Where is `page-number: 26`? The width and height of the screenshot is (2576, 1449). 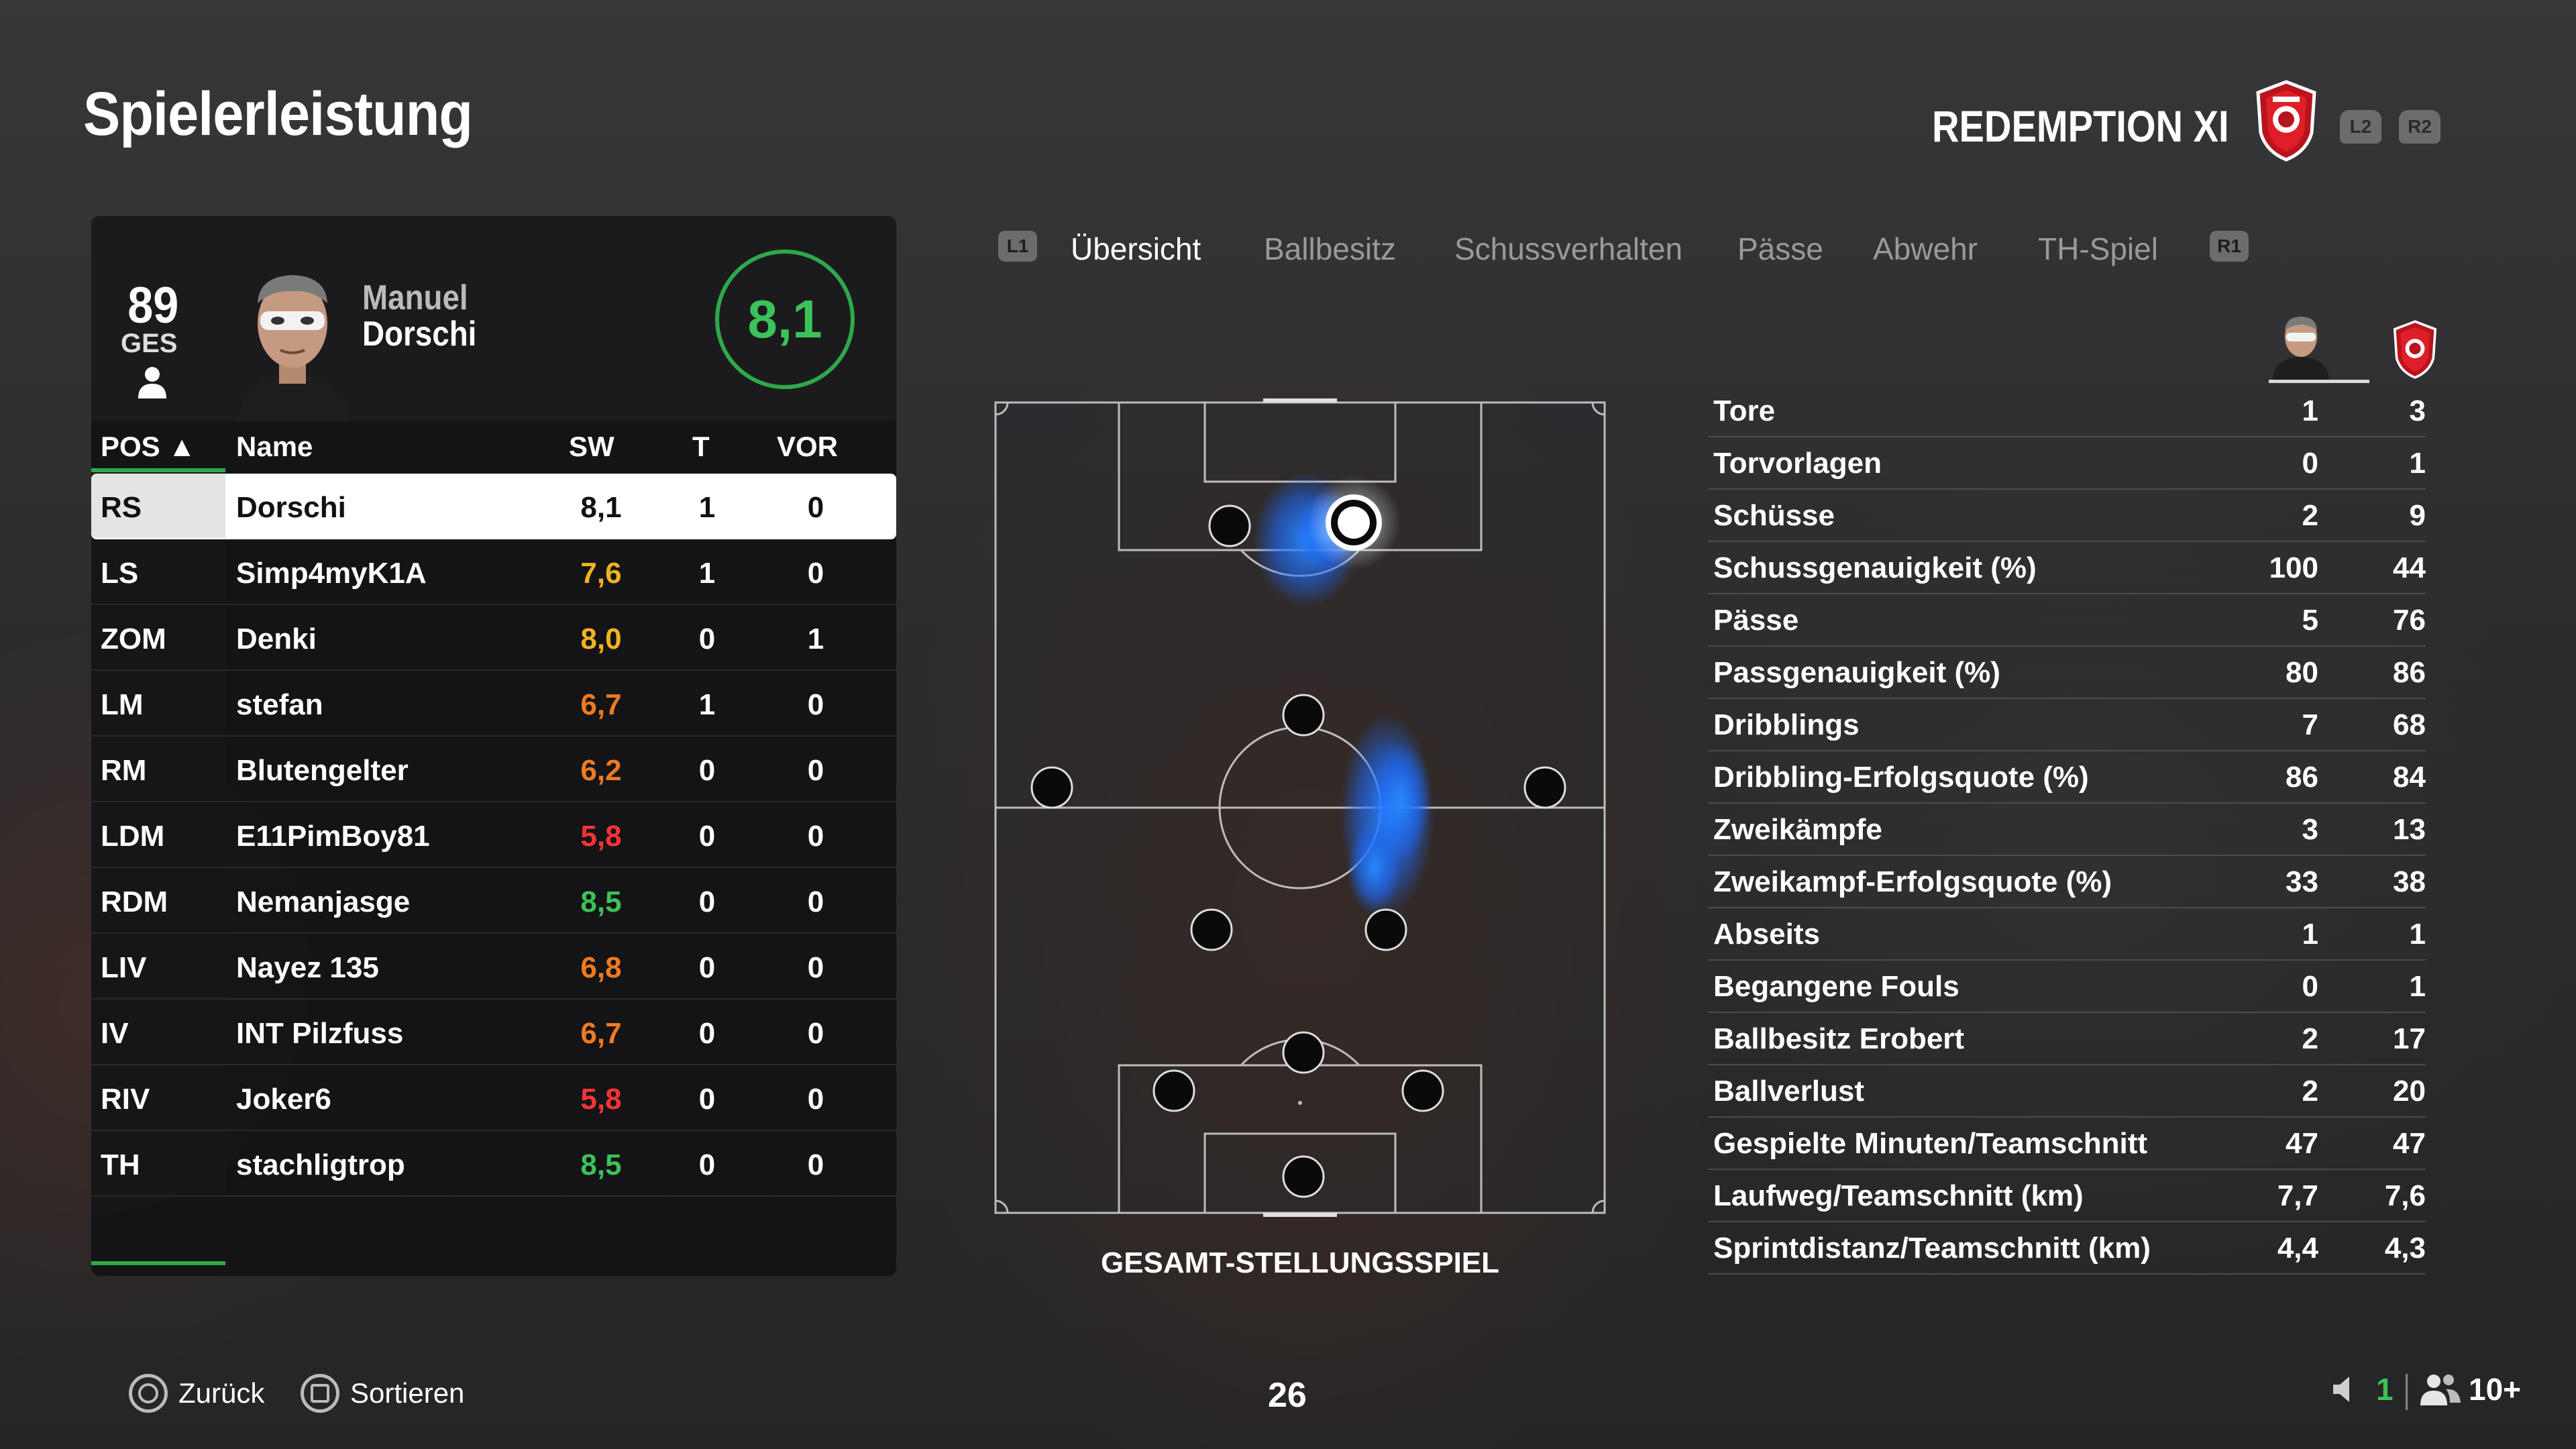 page-number: 26 is located at coordinates (1287, 1395).